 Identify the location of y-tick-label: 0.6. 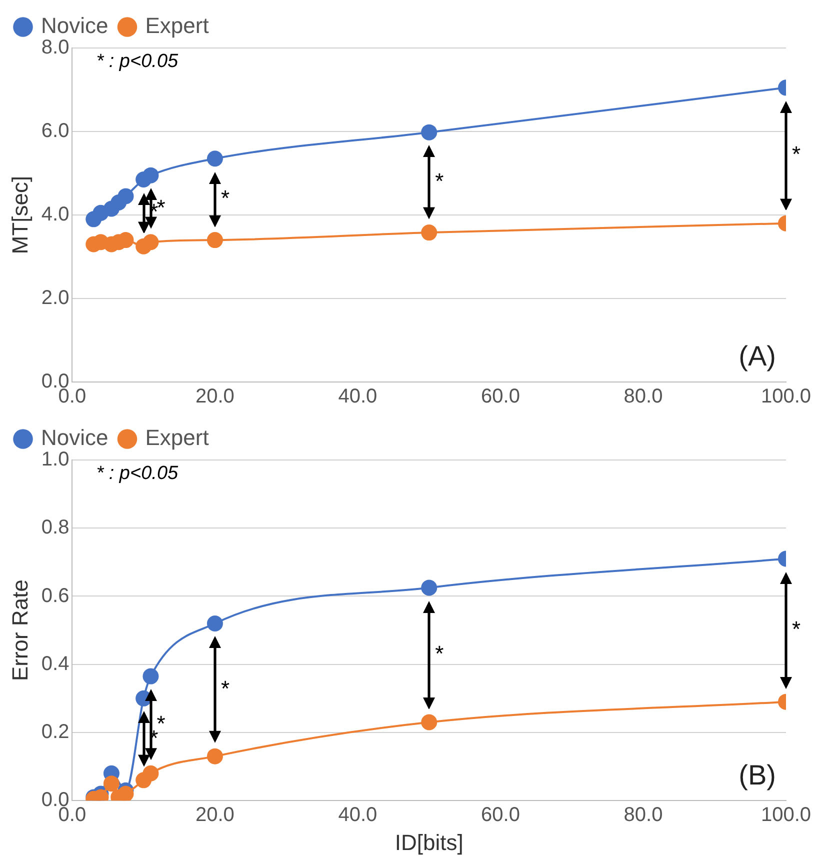
(55, 595).